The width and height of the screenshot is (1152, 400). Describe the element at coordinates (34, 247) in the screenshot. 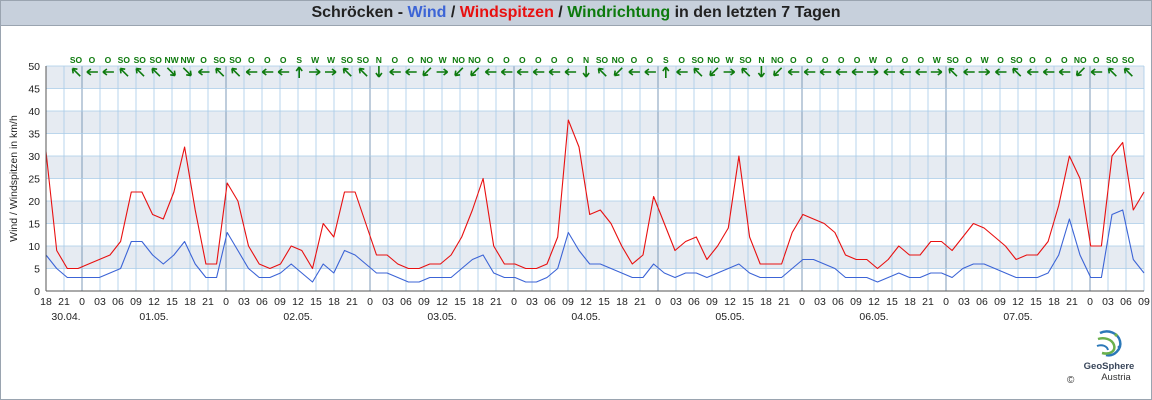

I see `y-tick-label: 10` at that location.